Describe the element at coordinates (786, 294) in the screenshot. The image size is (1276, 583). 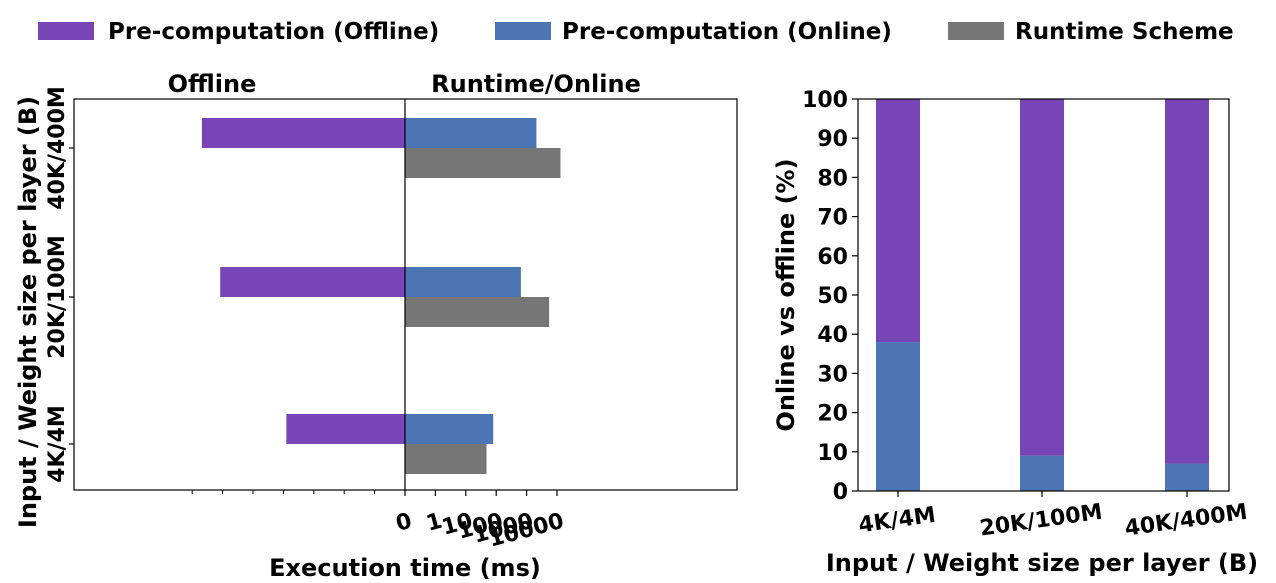
I see `right-y-axis-label: Online vs offline (%)` at that location.